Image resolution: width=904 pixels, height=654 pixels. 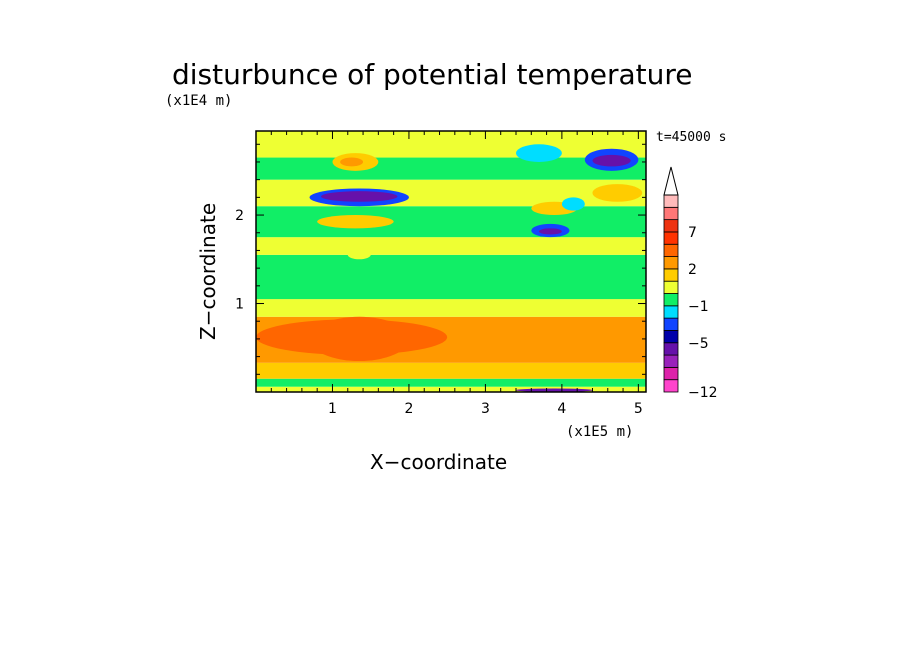 I want to click on colorbar-label: −5, so click(x=698, y=344).